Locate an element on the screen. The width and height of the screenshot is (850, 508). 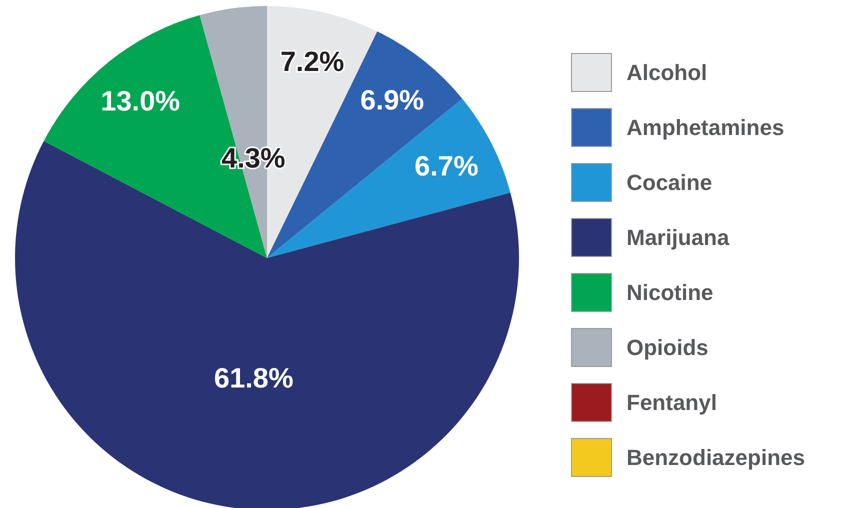
data-label: 7.2% is located at coordinates (312, 62).